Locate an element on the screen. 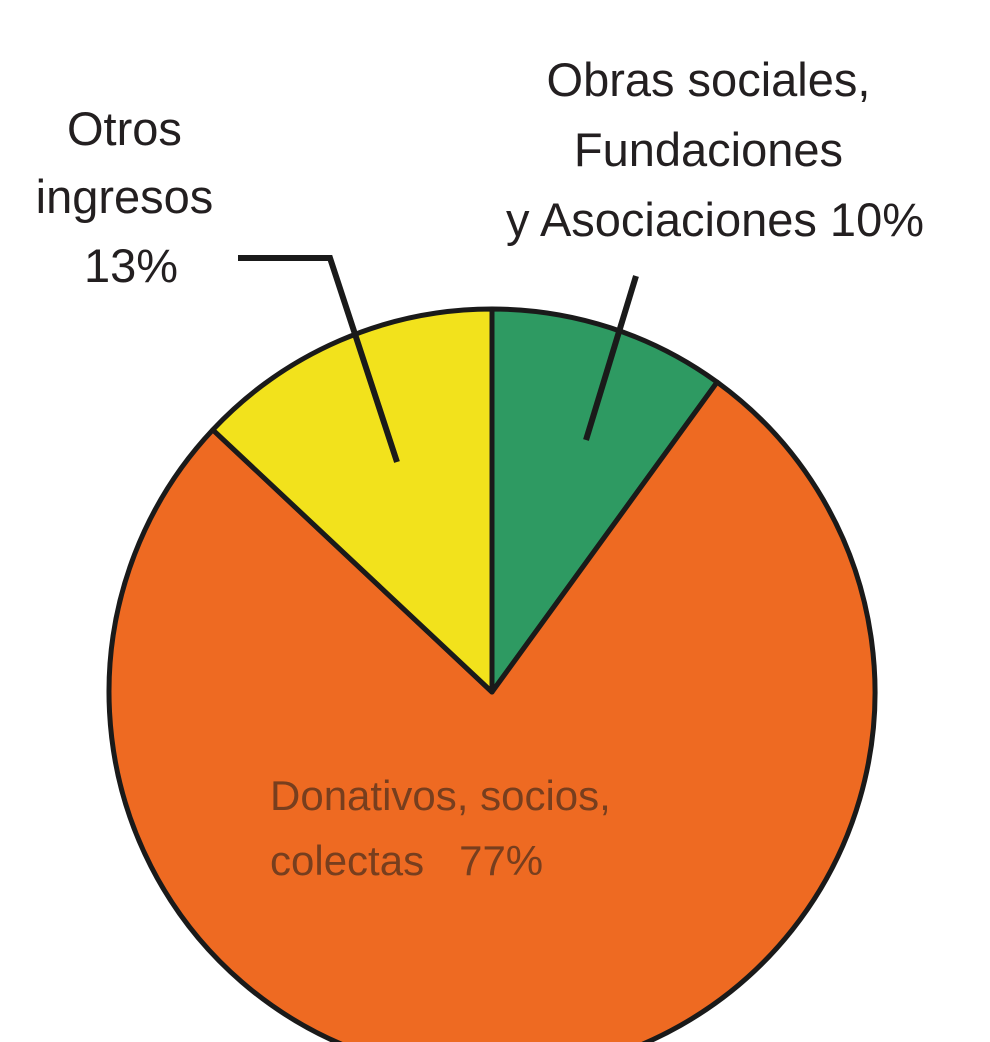 Image resolution: width=990 pixels, height=1042 pixels. leader-line-obras is located at coordinates (611, 358).